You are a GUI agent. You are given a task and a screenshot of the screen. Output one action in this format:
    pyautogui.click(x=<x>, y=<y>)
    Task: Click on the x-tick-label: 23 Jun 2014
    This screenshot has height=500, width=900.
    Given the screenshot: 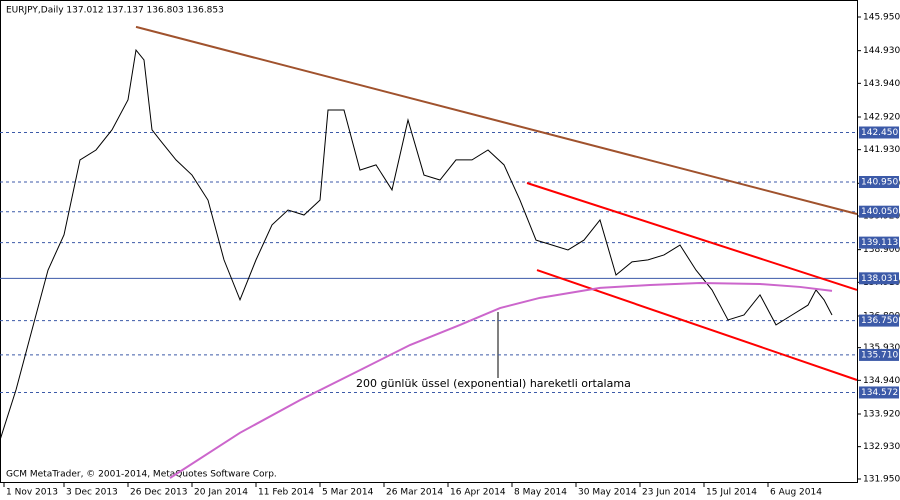 What is the action you would take?
    pyautogui.click(x=669, y=493)
    